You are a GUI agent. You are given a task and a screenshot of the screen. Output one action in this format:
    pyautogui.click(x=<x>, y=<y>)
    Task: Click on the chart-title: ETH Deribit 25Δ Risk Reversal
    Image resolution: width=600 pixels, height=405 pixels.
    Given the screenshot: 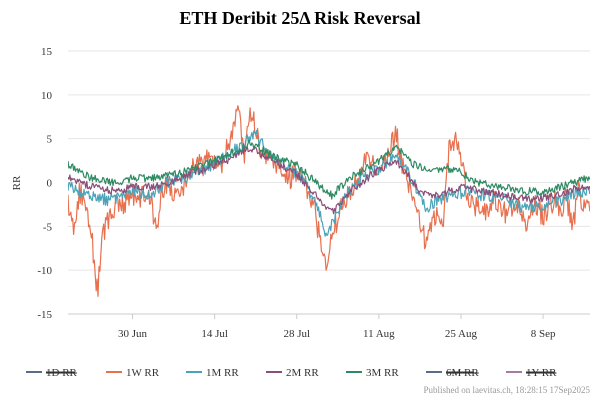 What is the action you would take?
    pyautogui.click(x=299, y=18)
    